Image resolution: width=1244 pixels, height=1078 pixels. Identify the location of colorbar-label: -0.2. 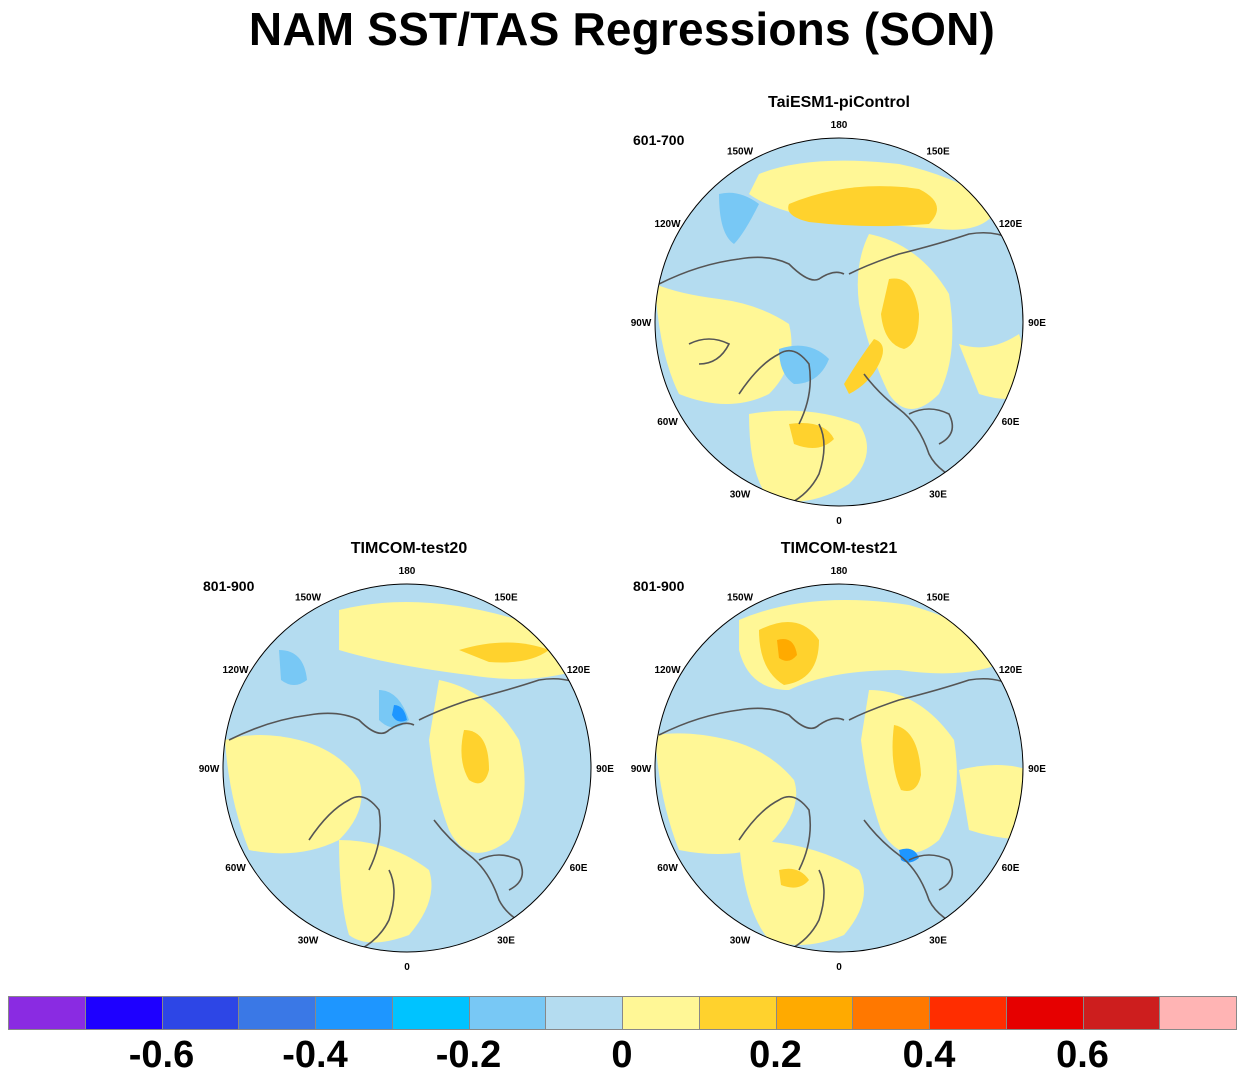
(468, 1055).